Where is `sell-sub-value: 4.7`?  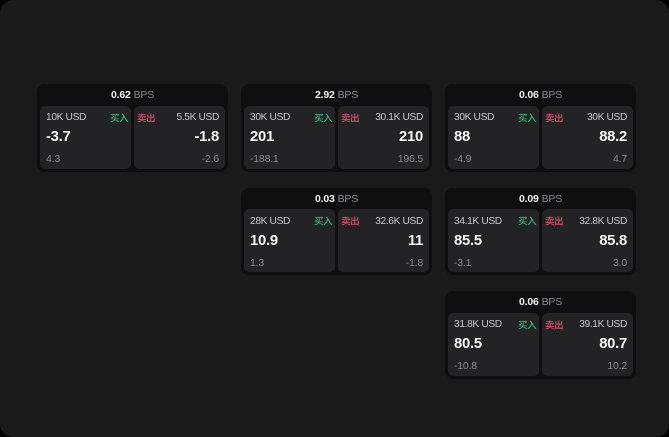
sell-sub-value: 4.7 is located at coordinates (620, 159).